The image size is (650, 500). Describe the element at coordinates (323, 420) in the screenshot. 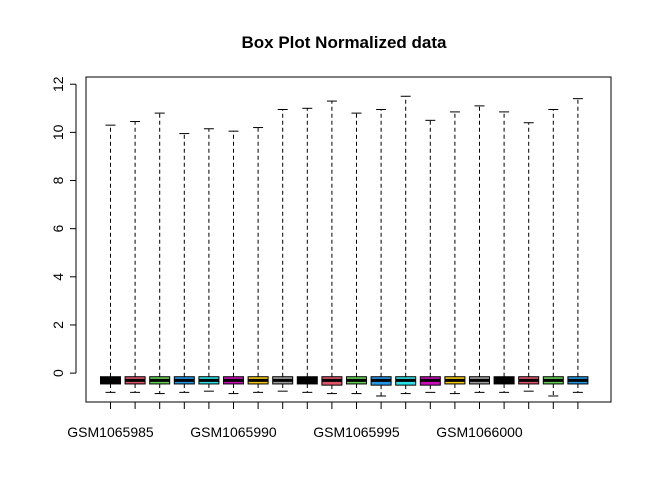

I see `x-axis: GSM1065985 GSM1065990 GSM1065995 GSM1066000` at that location.